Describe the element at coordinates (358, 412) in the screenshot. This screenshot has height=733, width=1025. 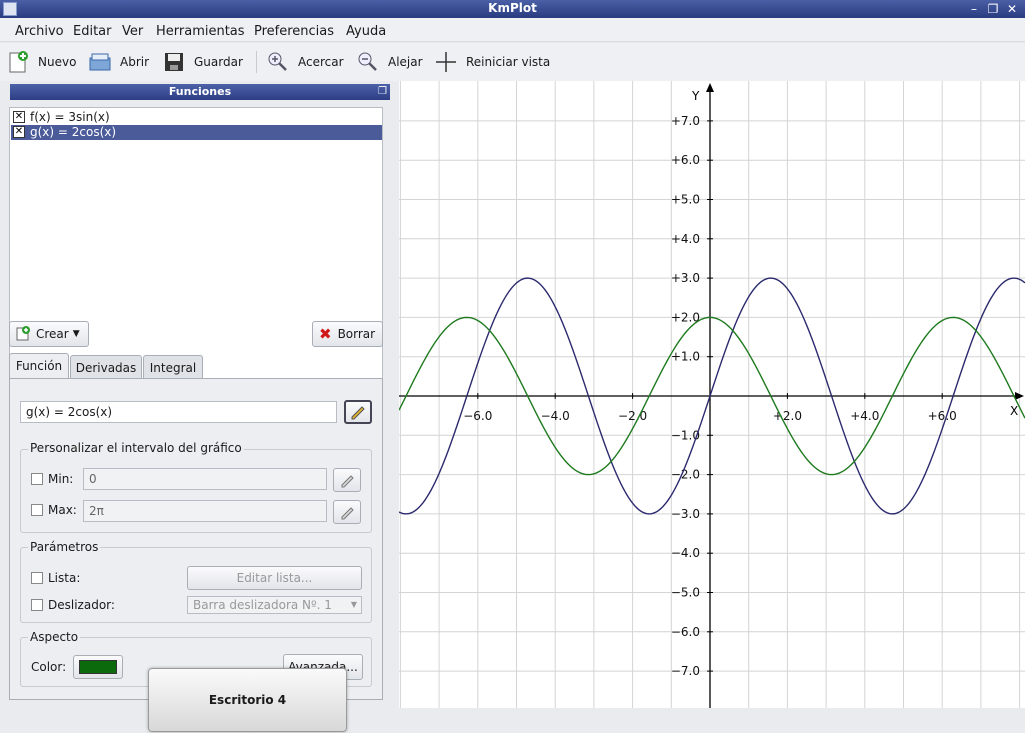
I see `edit-equation-button` at that location.